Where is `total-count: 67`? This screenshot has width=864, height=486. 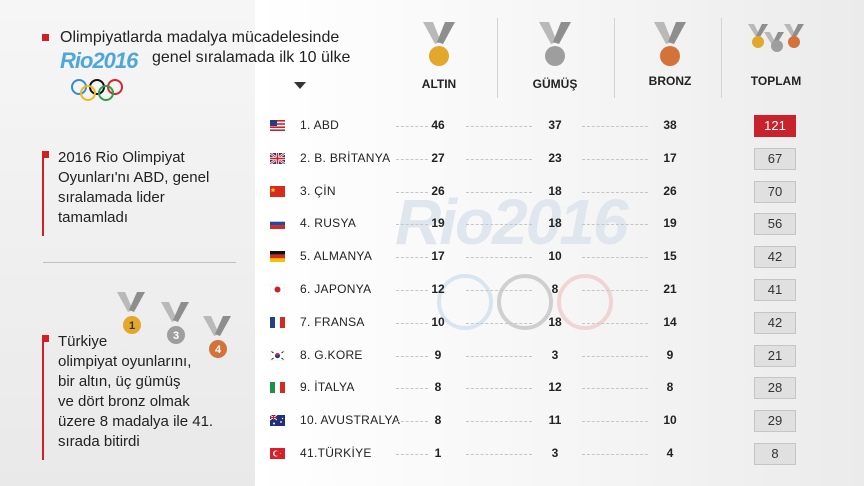 total-count: 67 is located at coordinates (775, 158).